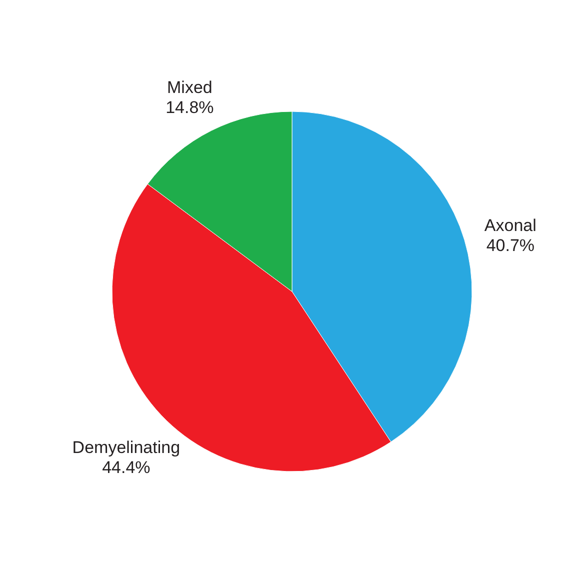  I want to click on data-label: 14.8%, so click(190, 107).